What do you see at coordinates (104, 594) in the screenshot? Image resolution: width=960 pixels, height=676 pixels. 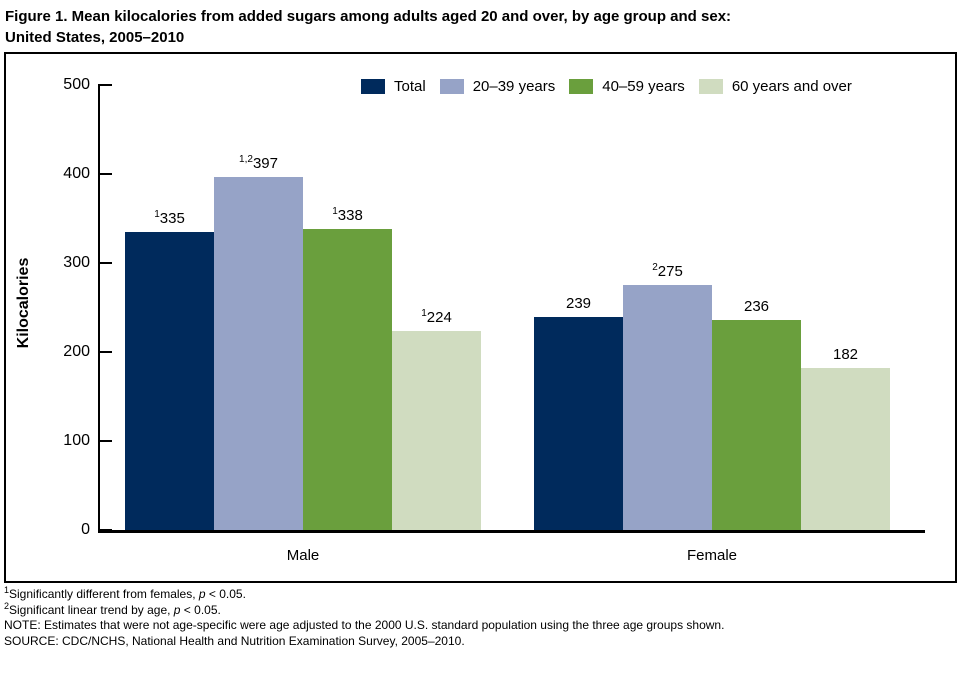 I see `footnote-1-text: Significantly different from females,` at bounding box center [104, 594].